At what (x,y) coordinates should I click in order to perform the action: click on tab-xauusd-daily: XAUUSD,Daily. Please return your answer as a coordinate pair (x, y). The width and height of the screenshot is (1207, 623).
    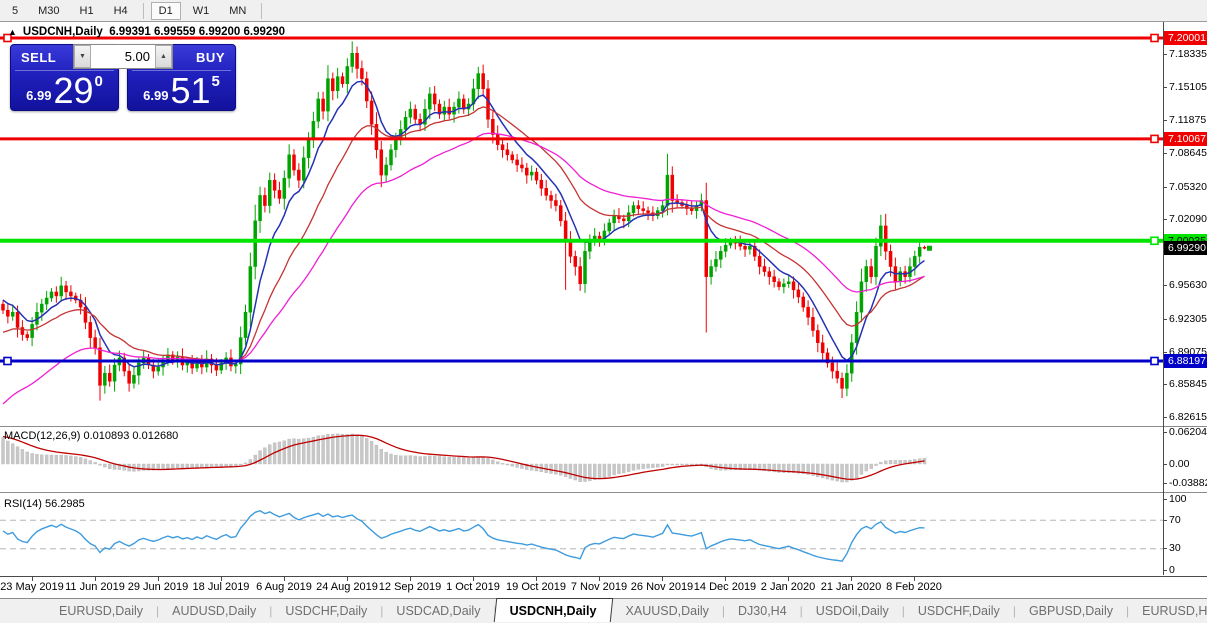
    Looking at the image, I should click on (667, 611).